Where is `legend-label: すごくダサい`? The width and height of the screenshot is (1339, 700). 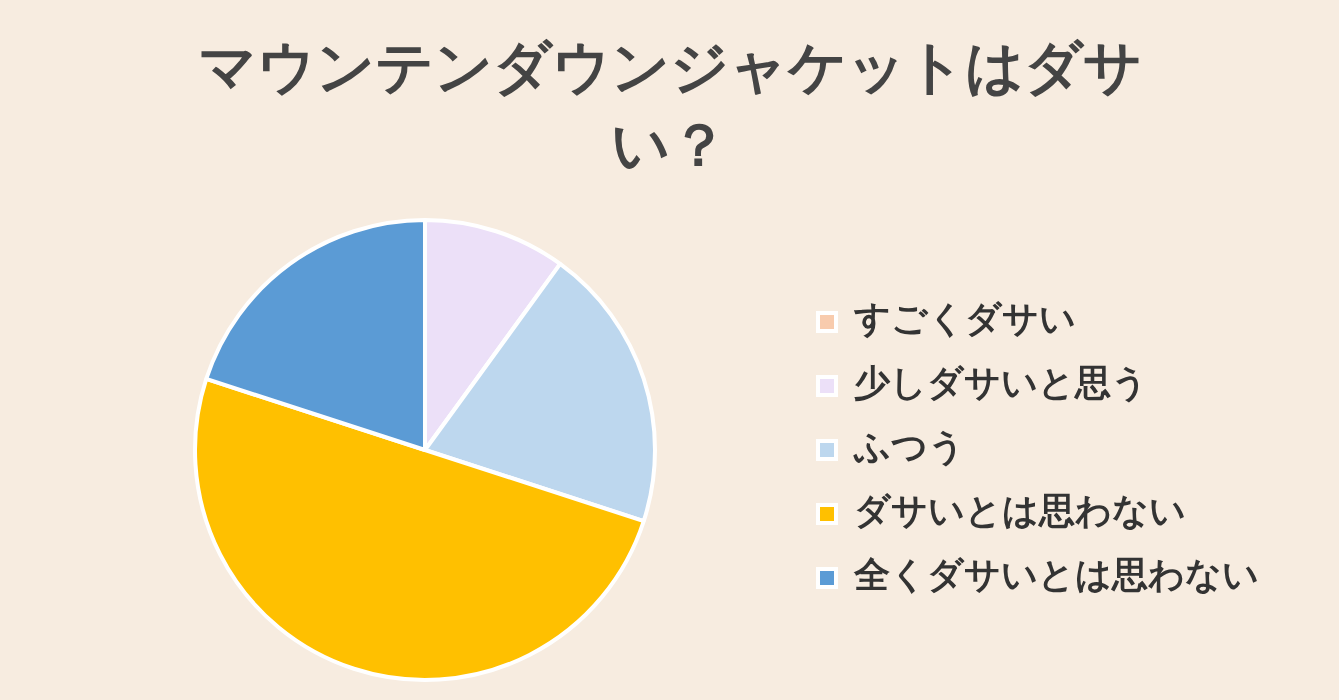 legend-label: すごくダサい is located at coordinates (964, 319).